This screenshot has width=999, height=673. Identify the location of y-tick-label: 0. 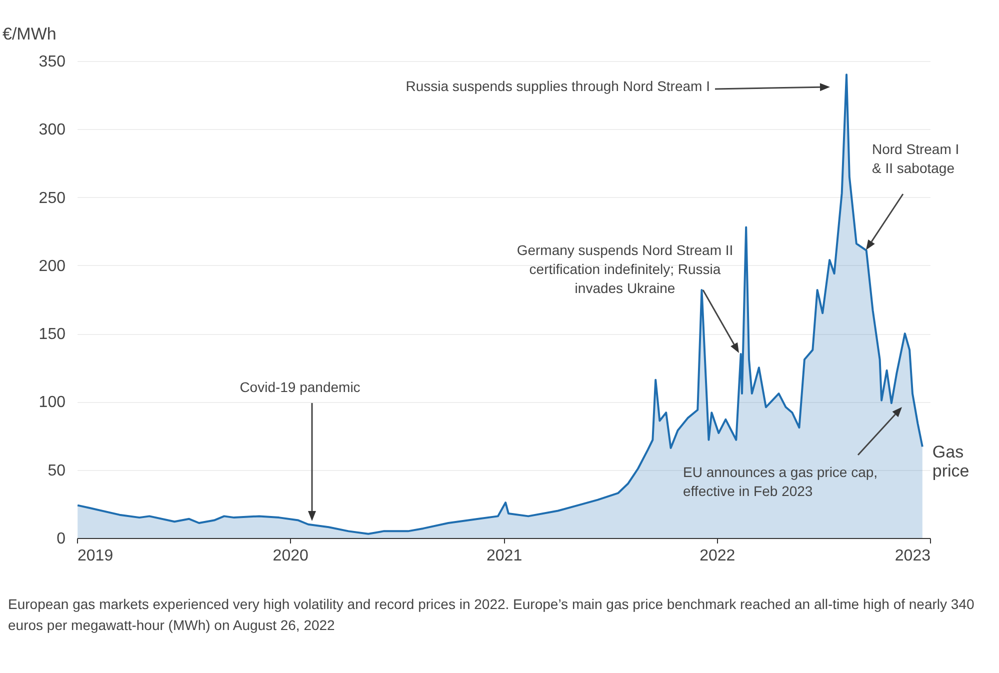
(61, 539).